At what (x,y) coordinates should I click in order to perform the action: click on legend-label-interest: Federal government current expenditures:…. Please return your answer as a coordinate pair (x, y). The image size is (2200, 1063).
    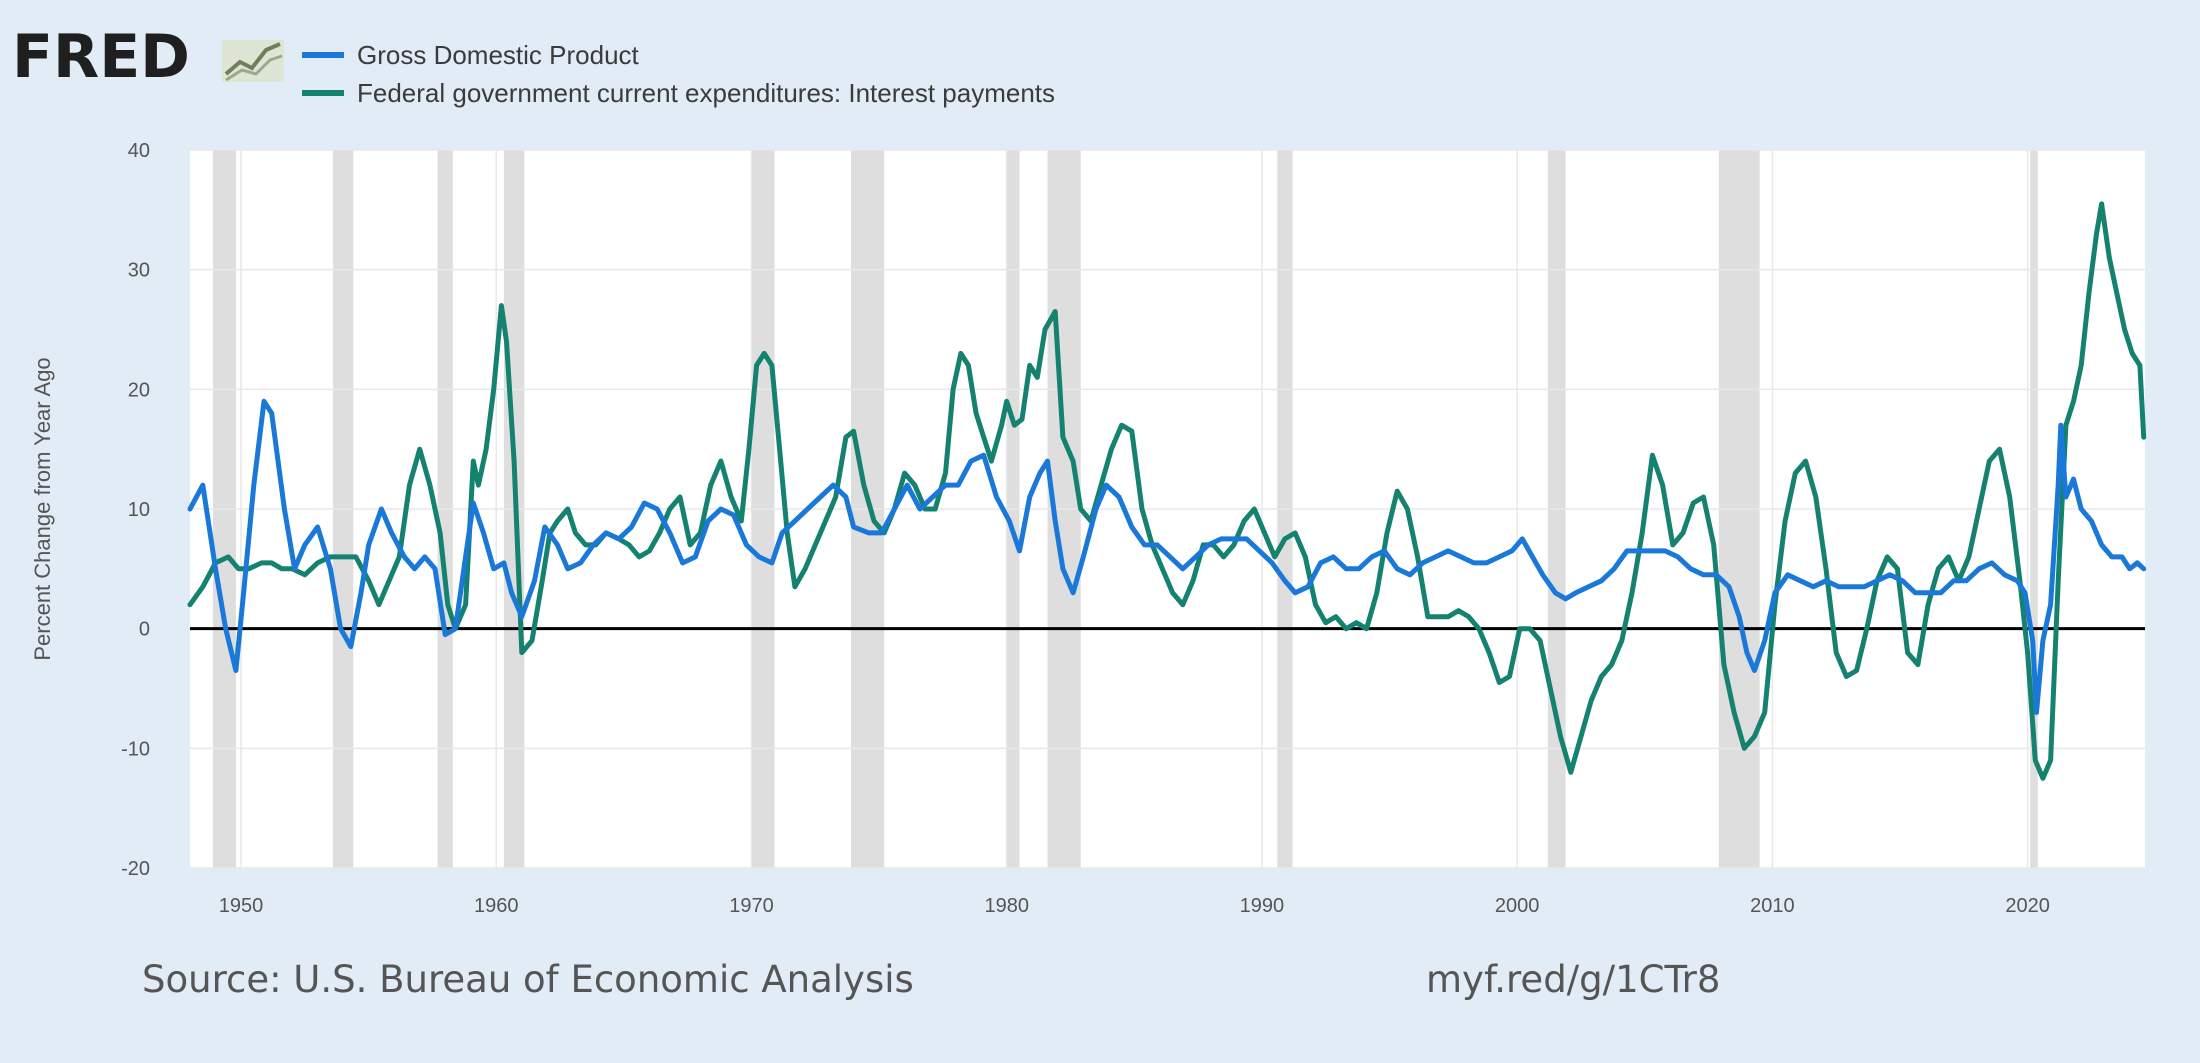
    Looking at the image, I should click on (706, 93).